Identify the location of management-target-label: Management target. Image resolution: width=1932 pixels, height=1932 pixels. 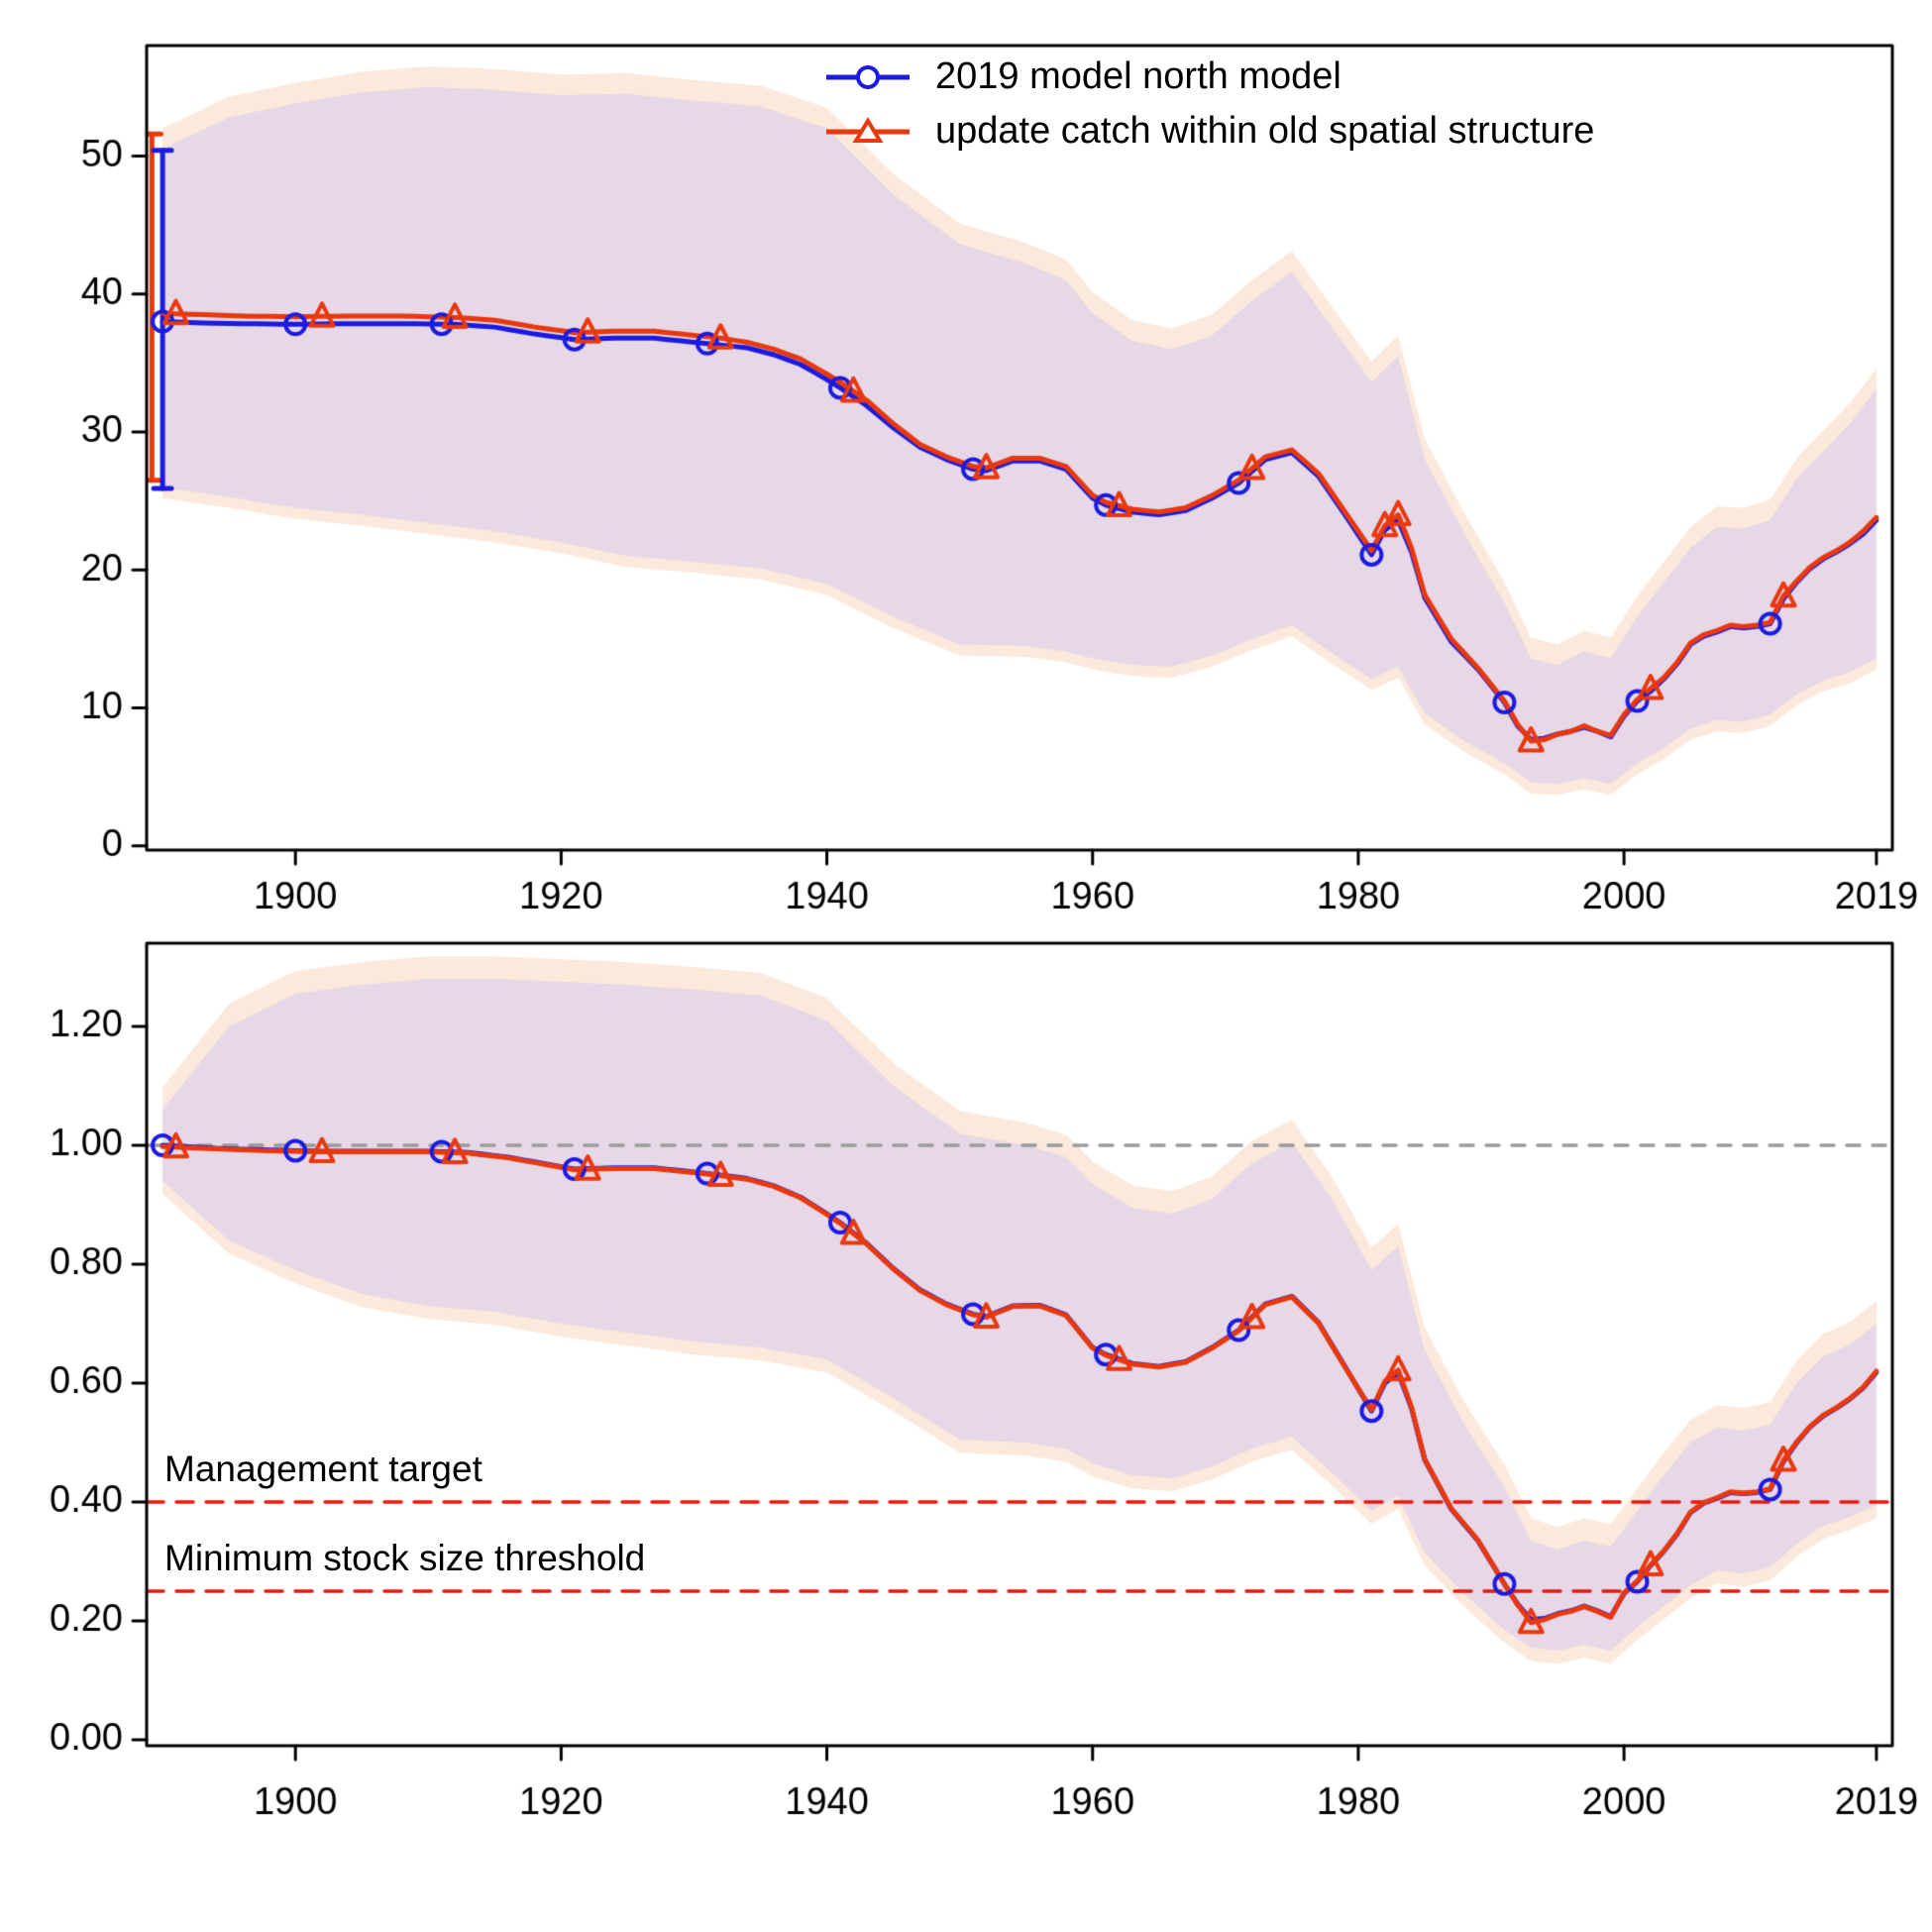
(323, 1469).